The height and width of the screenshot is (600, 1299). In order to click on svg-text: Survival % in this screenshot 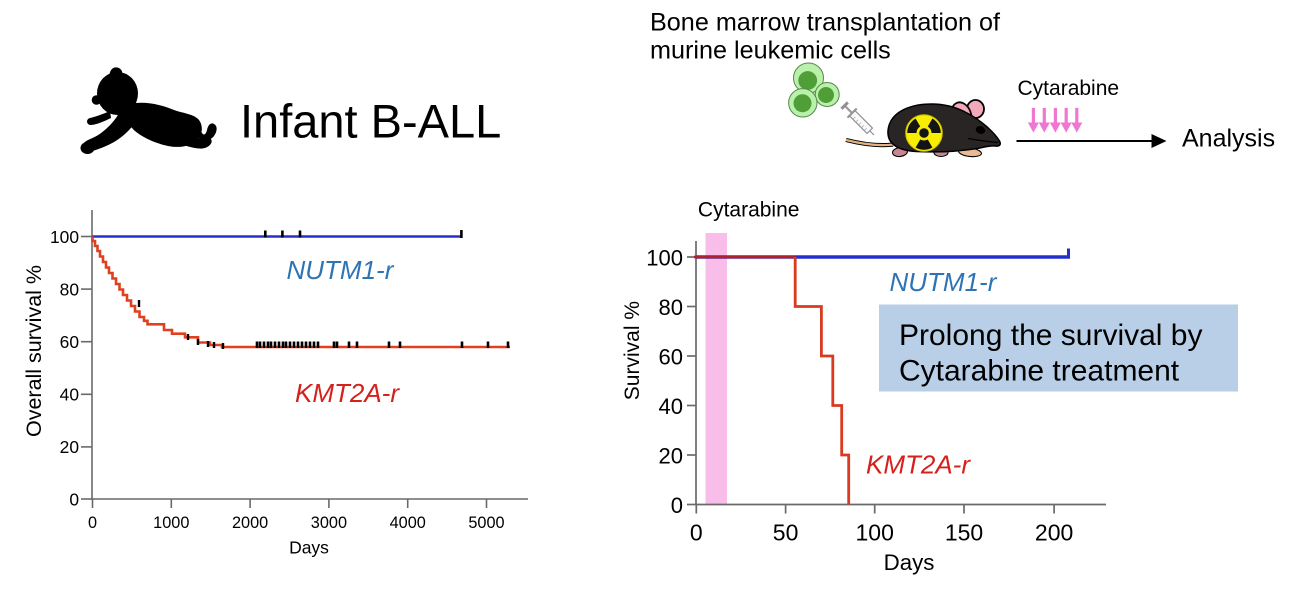, I will do `click(632, 350)`.